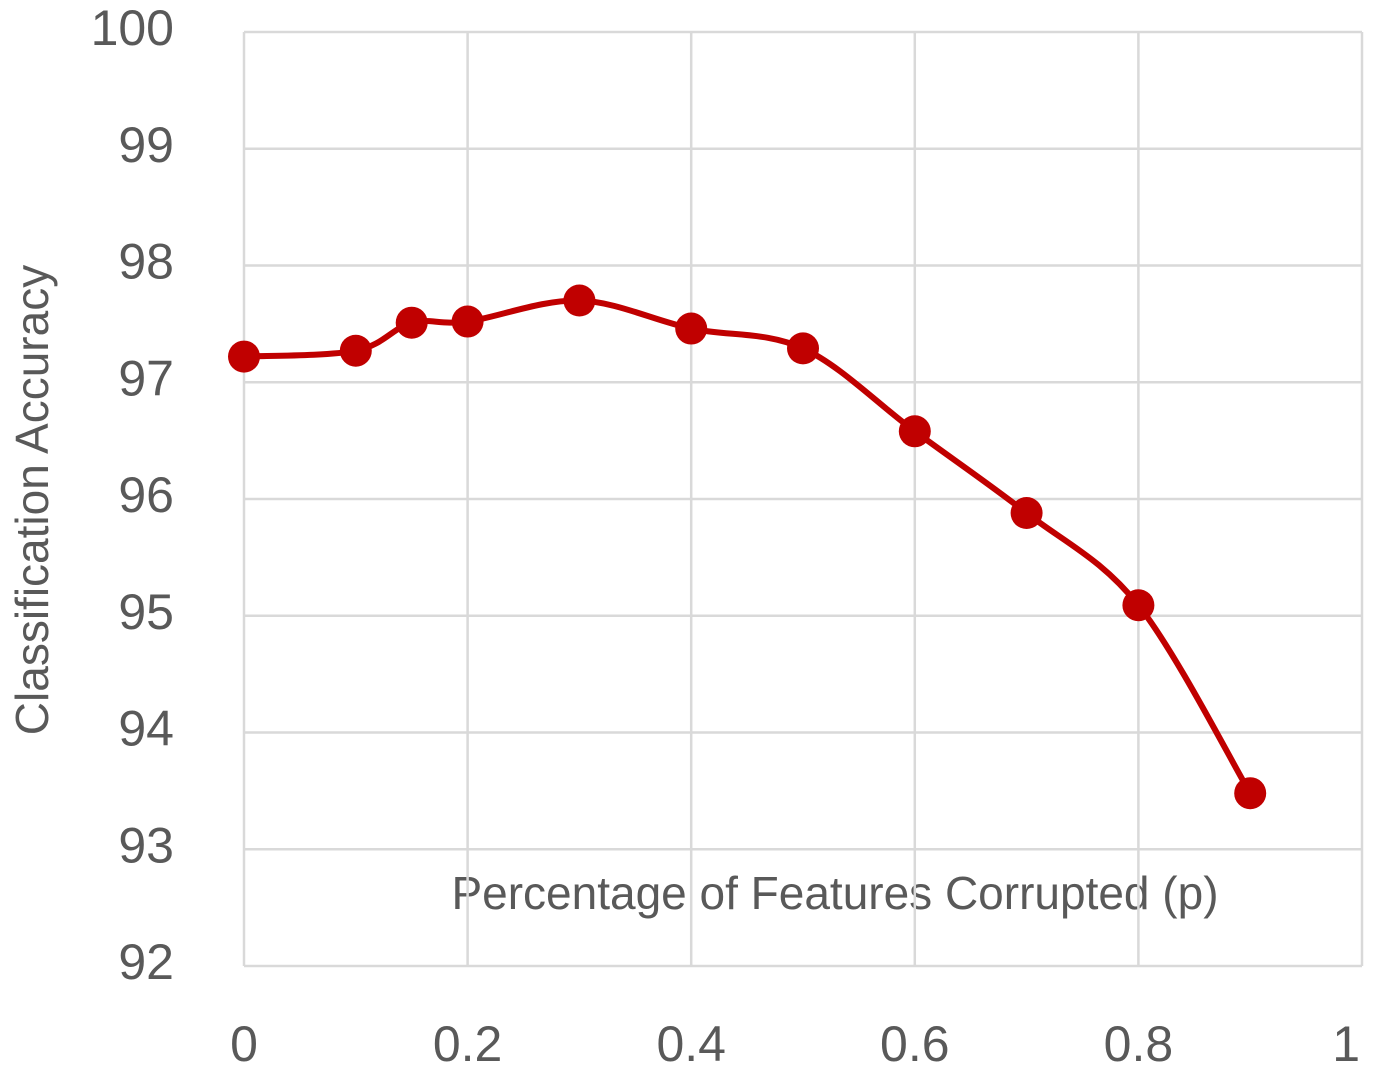 This screenshot has width=1385, height=1081. Describe the element at coordinates (1346, 1044) in the screenshot. I see `x-tick-label: 1` at that location.